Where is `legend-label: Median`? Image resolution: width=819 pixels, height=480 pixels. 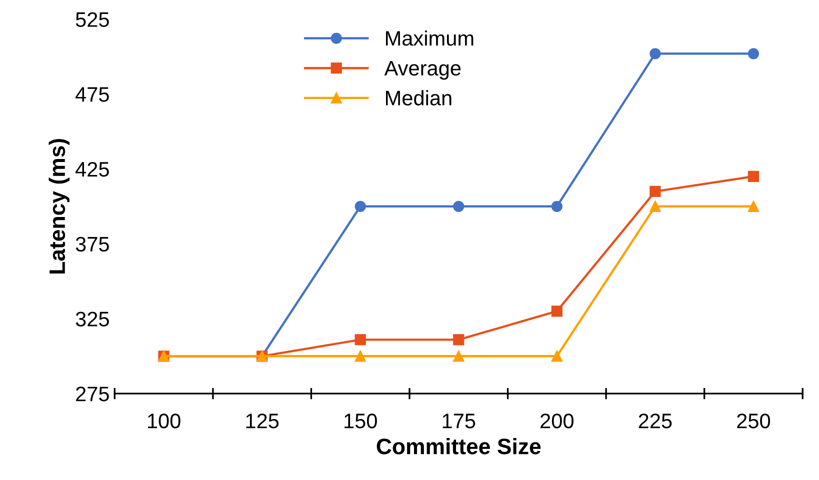
legend-label: Median is located at coordinates (419, 98).